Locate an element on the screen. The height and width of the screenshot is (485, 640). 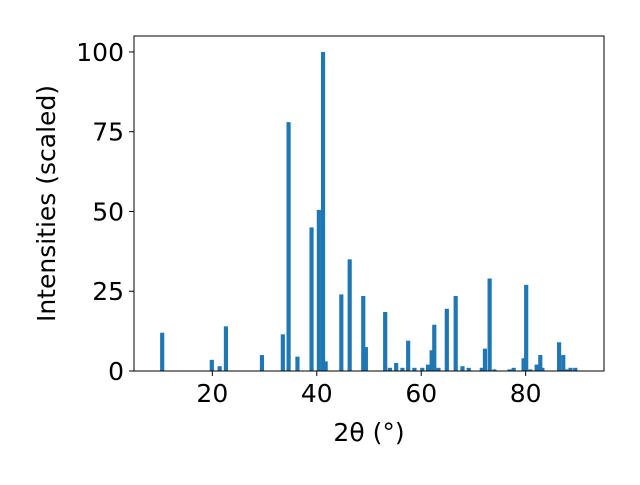
y-tick-label: 25 is located at coordinates (108, 291).